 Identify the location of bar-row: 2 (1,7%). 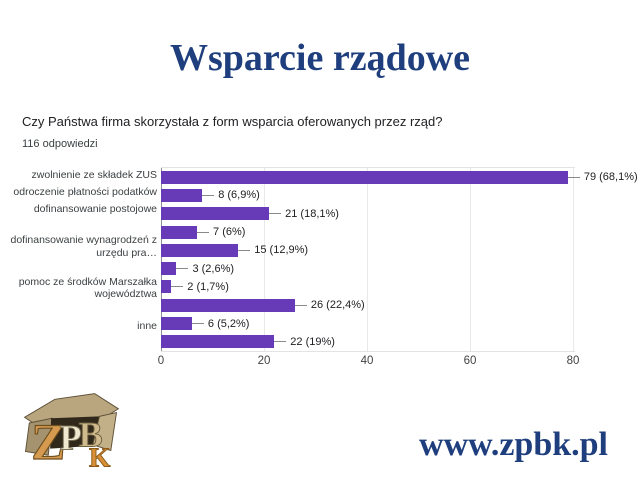
(399, 287).